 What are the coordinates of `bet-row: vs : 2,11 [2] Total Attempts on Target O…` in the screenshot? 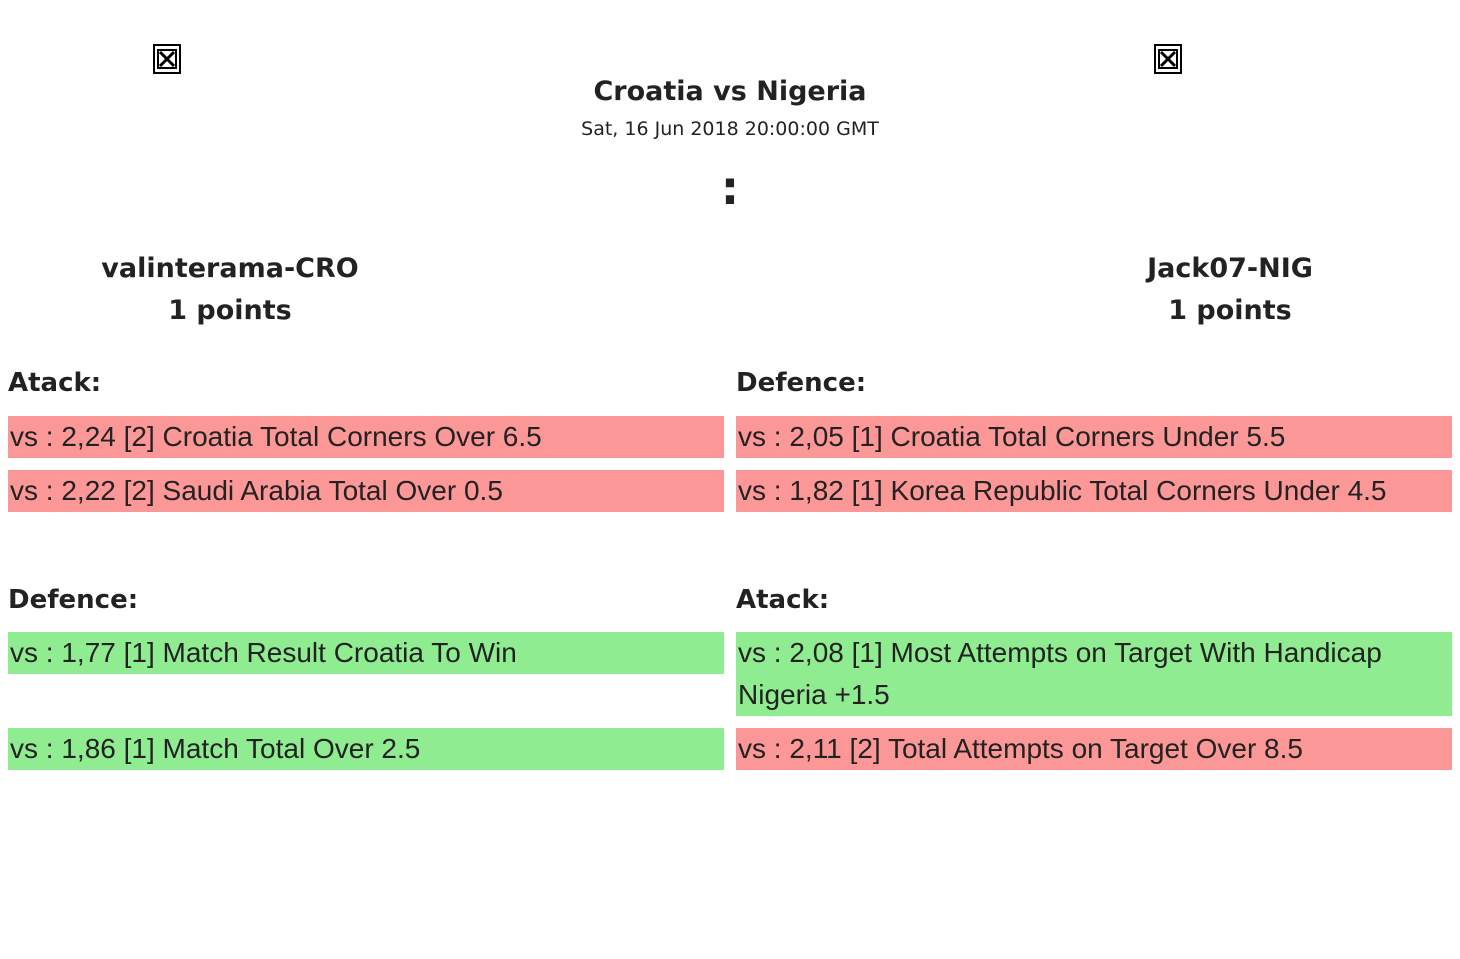 It's located at (1094, 749).